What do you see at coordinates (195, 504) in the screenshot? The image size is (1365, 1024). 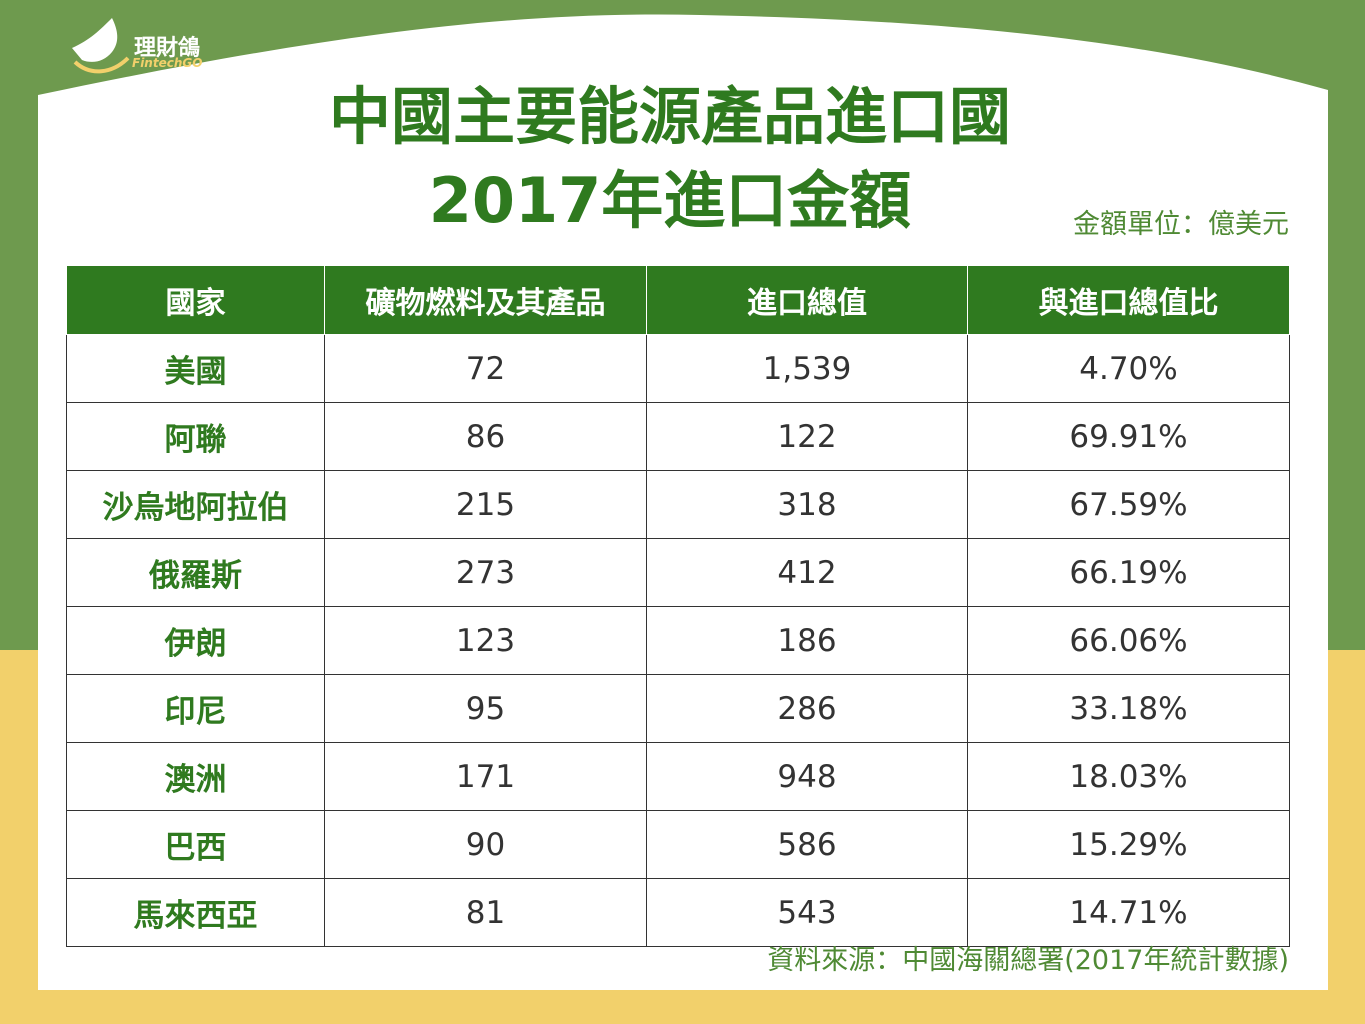 I see `country-cell: 沙烏地阿拉伯` at bounding box center [195, 504].